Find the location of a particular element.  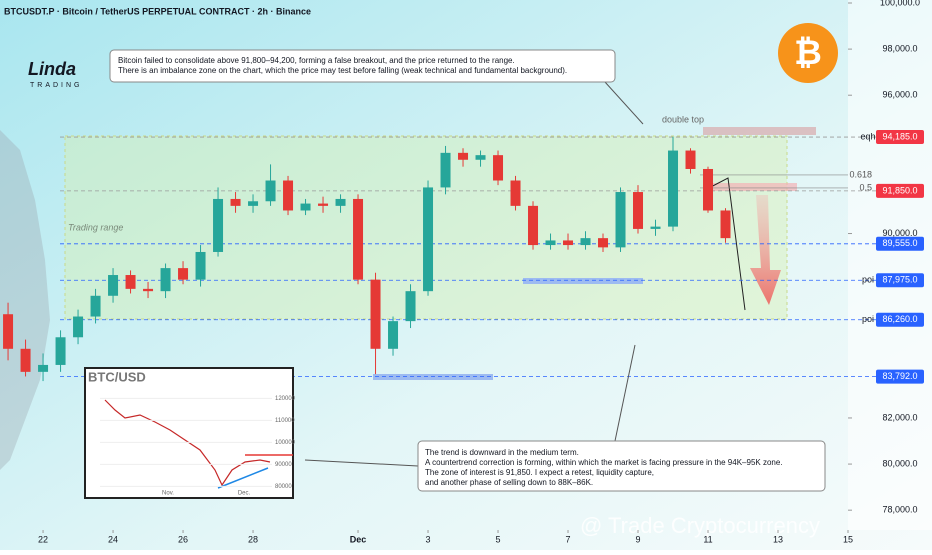

level-label: 87,975.0 is located at coordinates (899, 280).